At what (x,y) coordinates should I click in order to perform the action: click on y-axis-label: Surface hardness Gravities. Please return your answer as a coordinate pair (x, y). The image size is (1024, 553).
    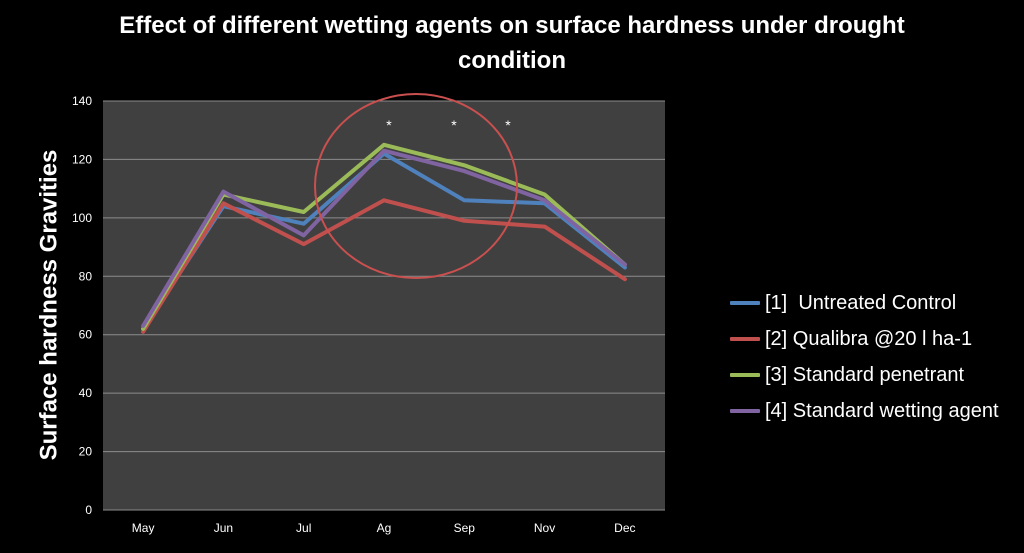
    Looking at the image, I should click on (48, 305).